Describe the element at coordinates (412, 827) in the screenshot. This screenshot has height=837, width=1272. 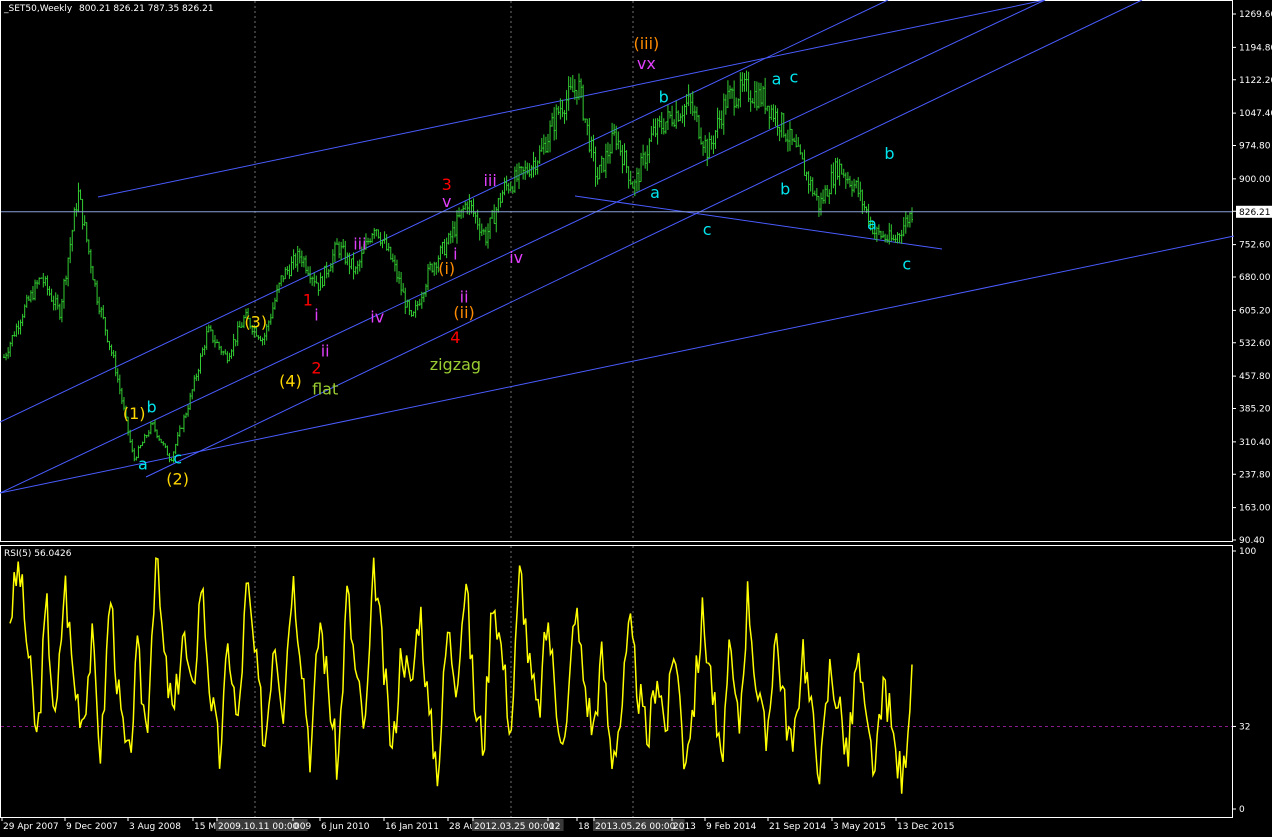
I see `time-axis-label: 16 Jan 2011` at that location.